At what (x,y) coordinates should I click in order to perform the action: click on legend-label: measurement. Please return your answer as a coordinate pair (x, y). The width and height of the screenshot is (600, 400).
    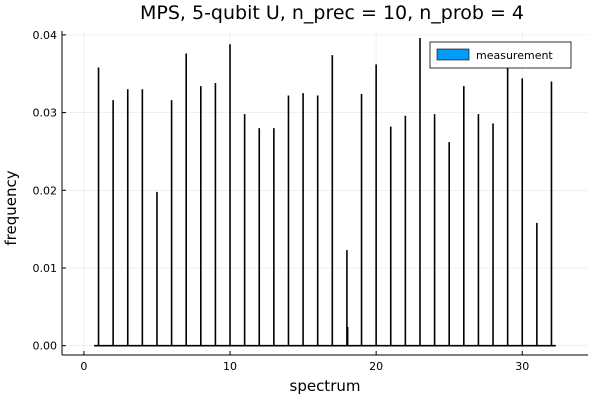
    Looking at the image, I should click on (514, 55).